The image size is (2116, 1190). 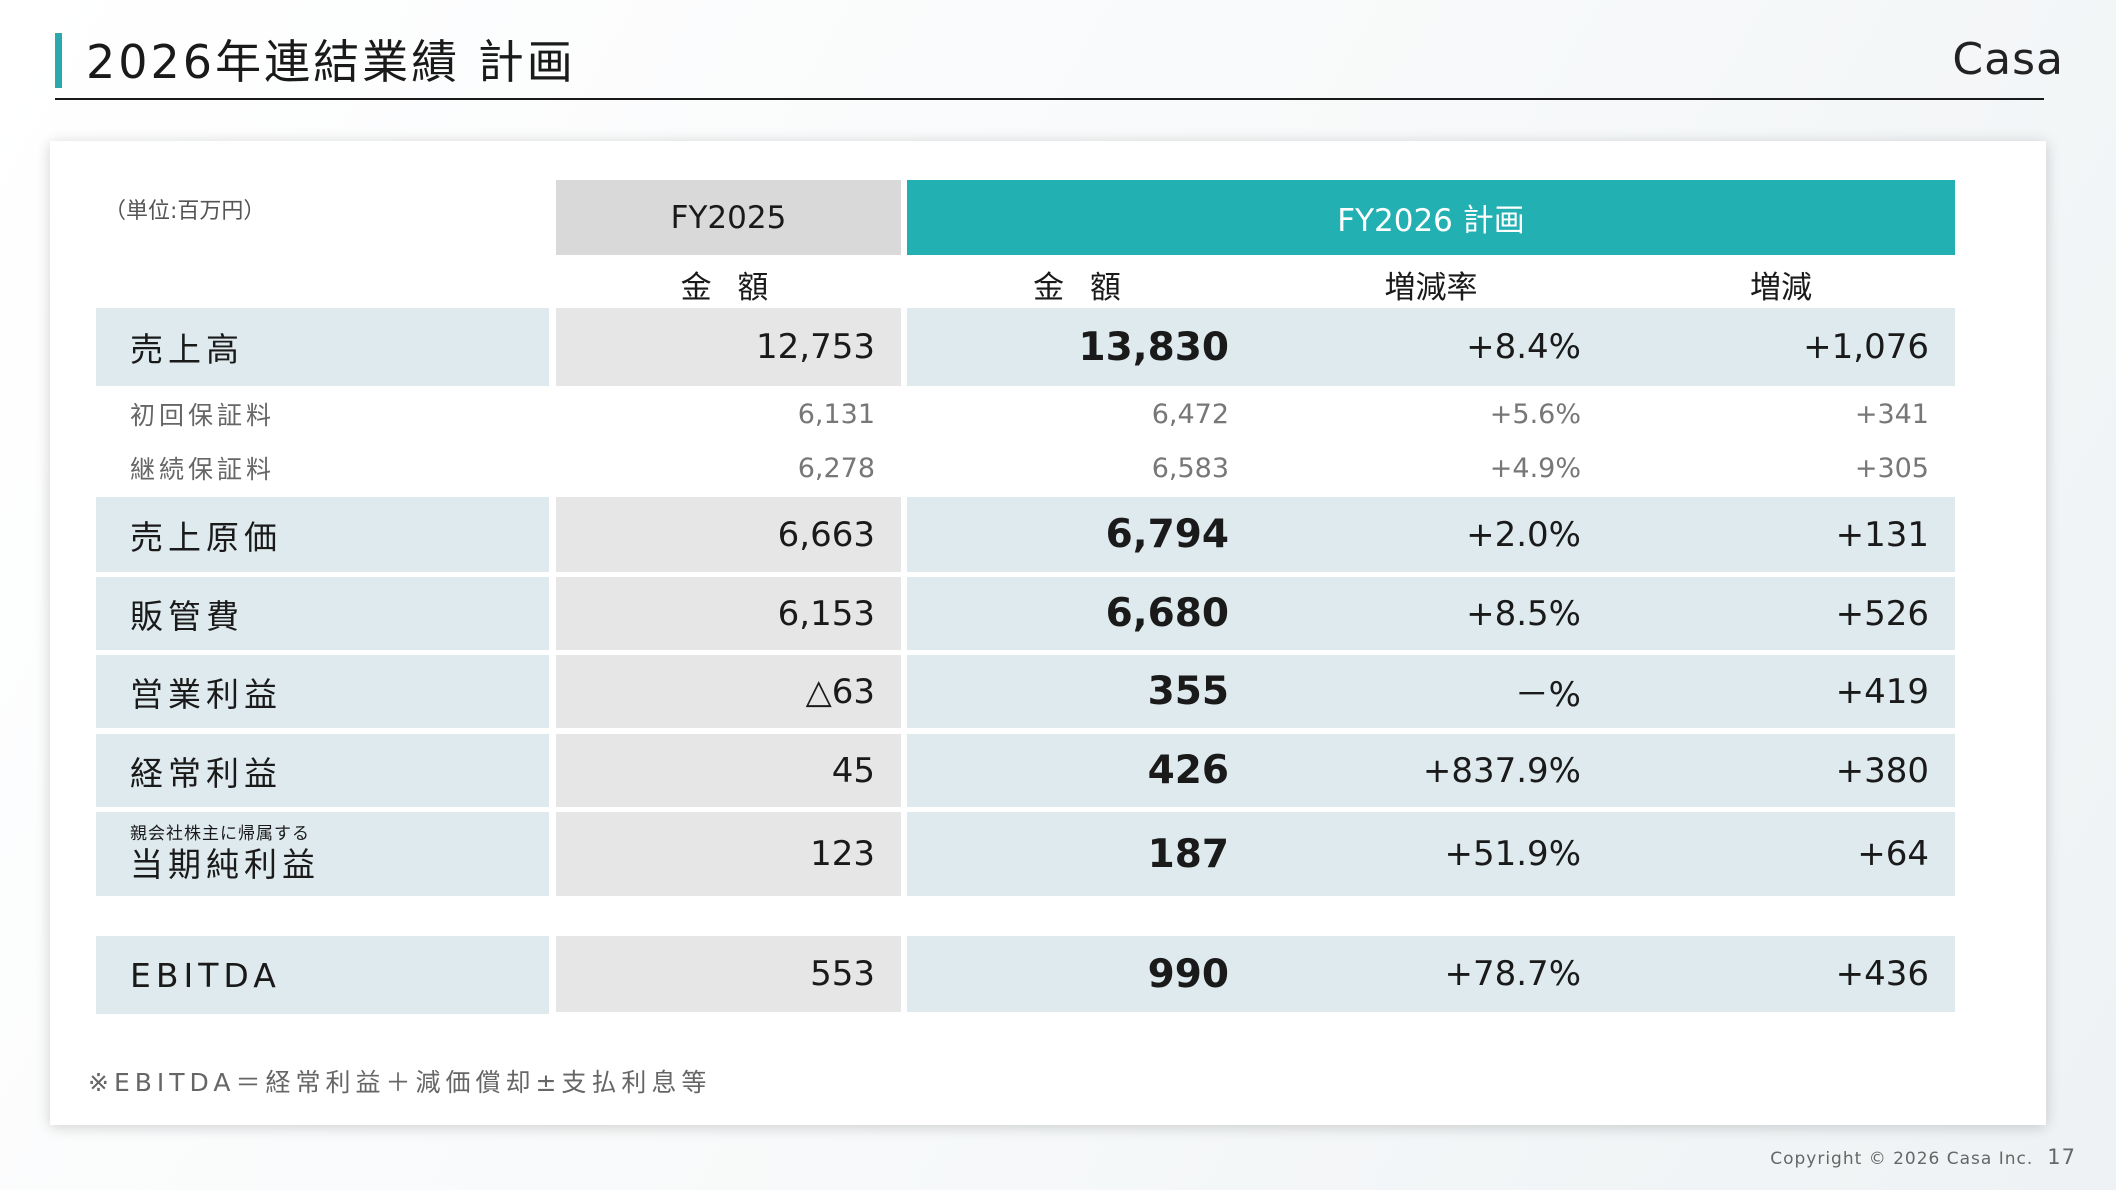 I want to click on header-fy2025: FY2025, so click(x=728, y=217).